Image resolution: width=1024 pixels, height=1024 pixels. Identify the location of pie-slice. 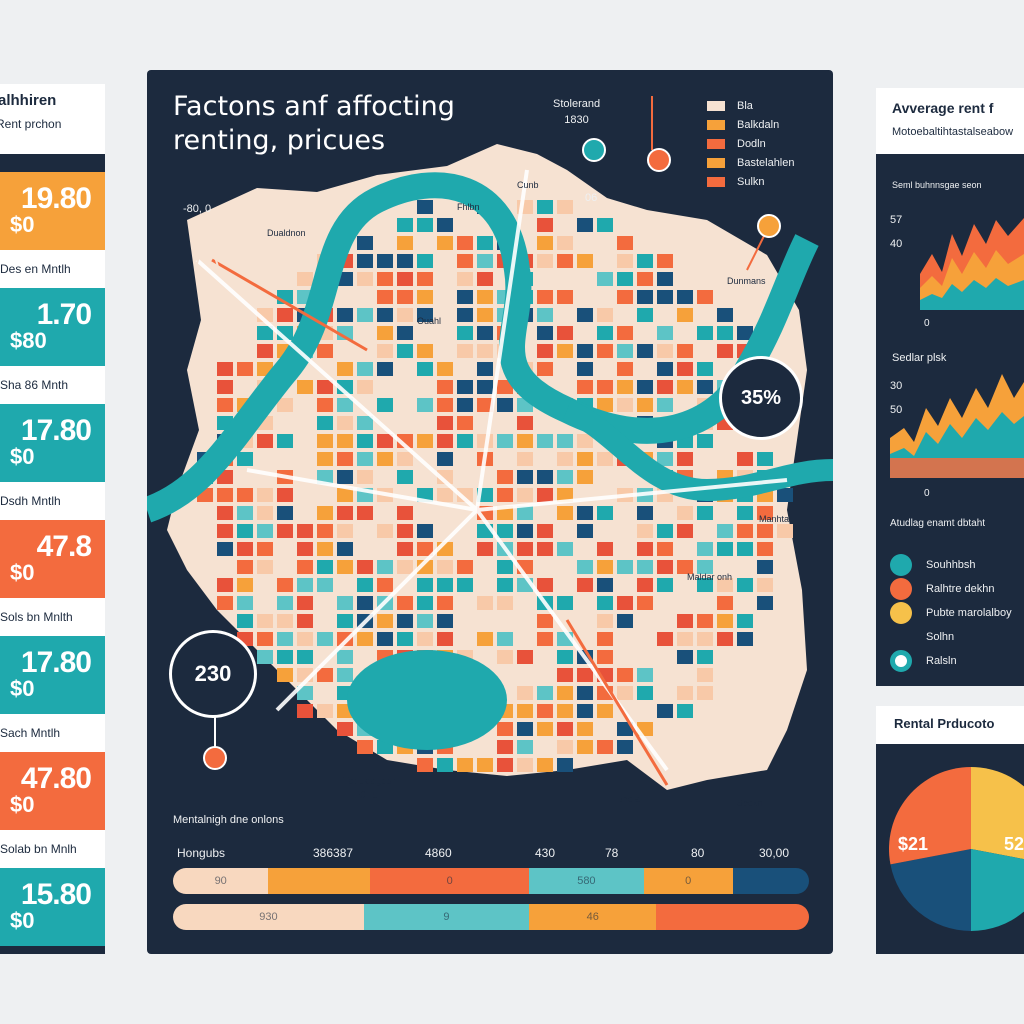
(930, 890).